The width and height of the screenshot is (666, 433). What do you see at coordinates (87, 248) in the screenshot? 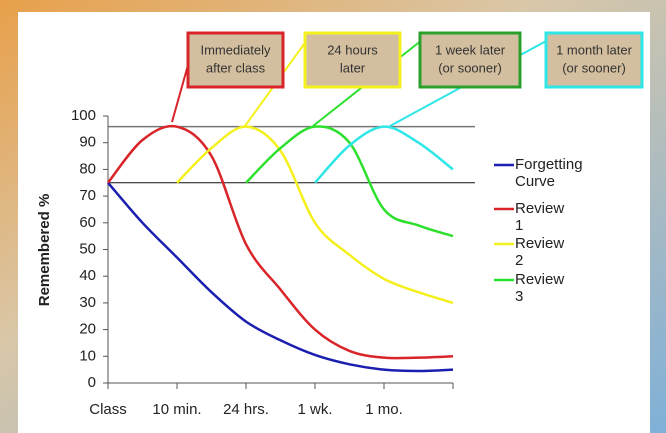
I see `y-tick-label: 50` at bounding box center [87, 248].